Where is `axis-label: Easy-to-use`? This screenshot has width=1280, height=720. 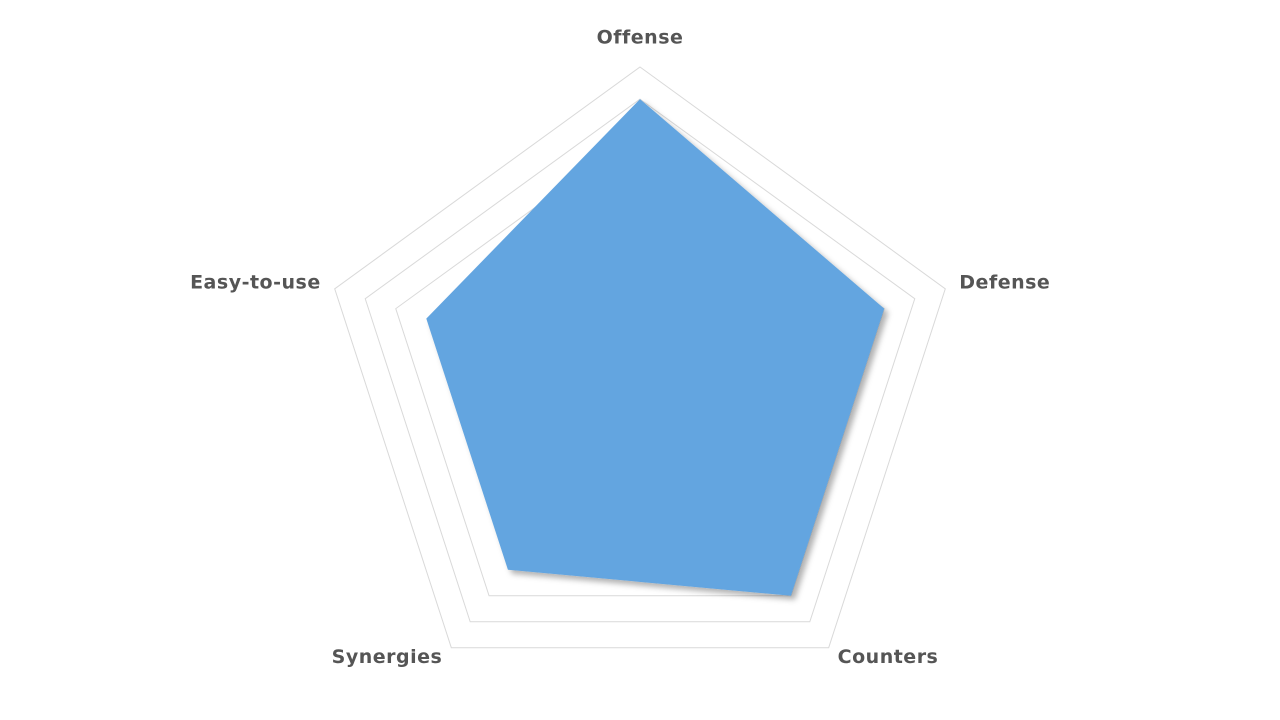
axis-label: Easy-to-use is located at coordinates (255, 282).